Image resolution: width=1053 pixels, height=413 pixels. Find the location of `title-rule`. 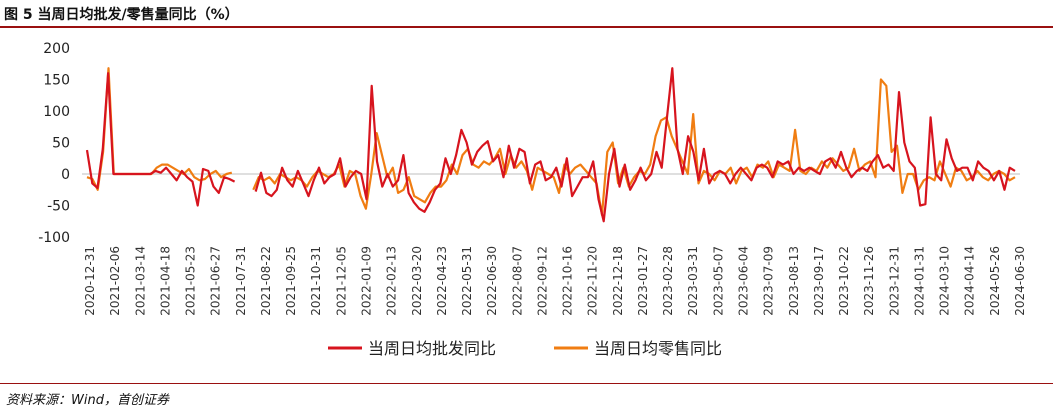

title-rule is located at coordinates (526, 27).